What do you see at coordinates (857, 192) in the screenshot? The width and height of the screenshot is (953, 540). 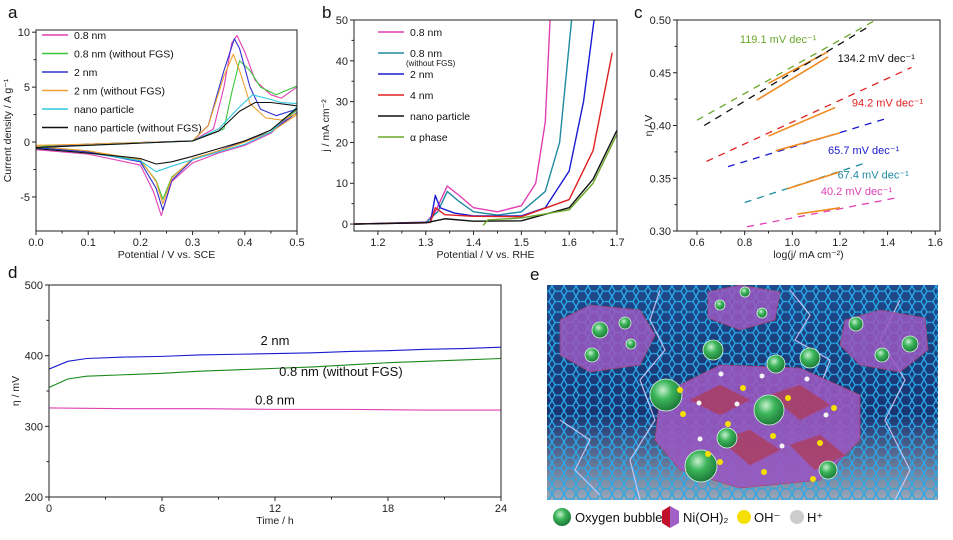 I see `tafel-slope-label: 40.2 mV dec⁻¹` at bounding box center [857, 192].